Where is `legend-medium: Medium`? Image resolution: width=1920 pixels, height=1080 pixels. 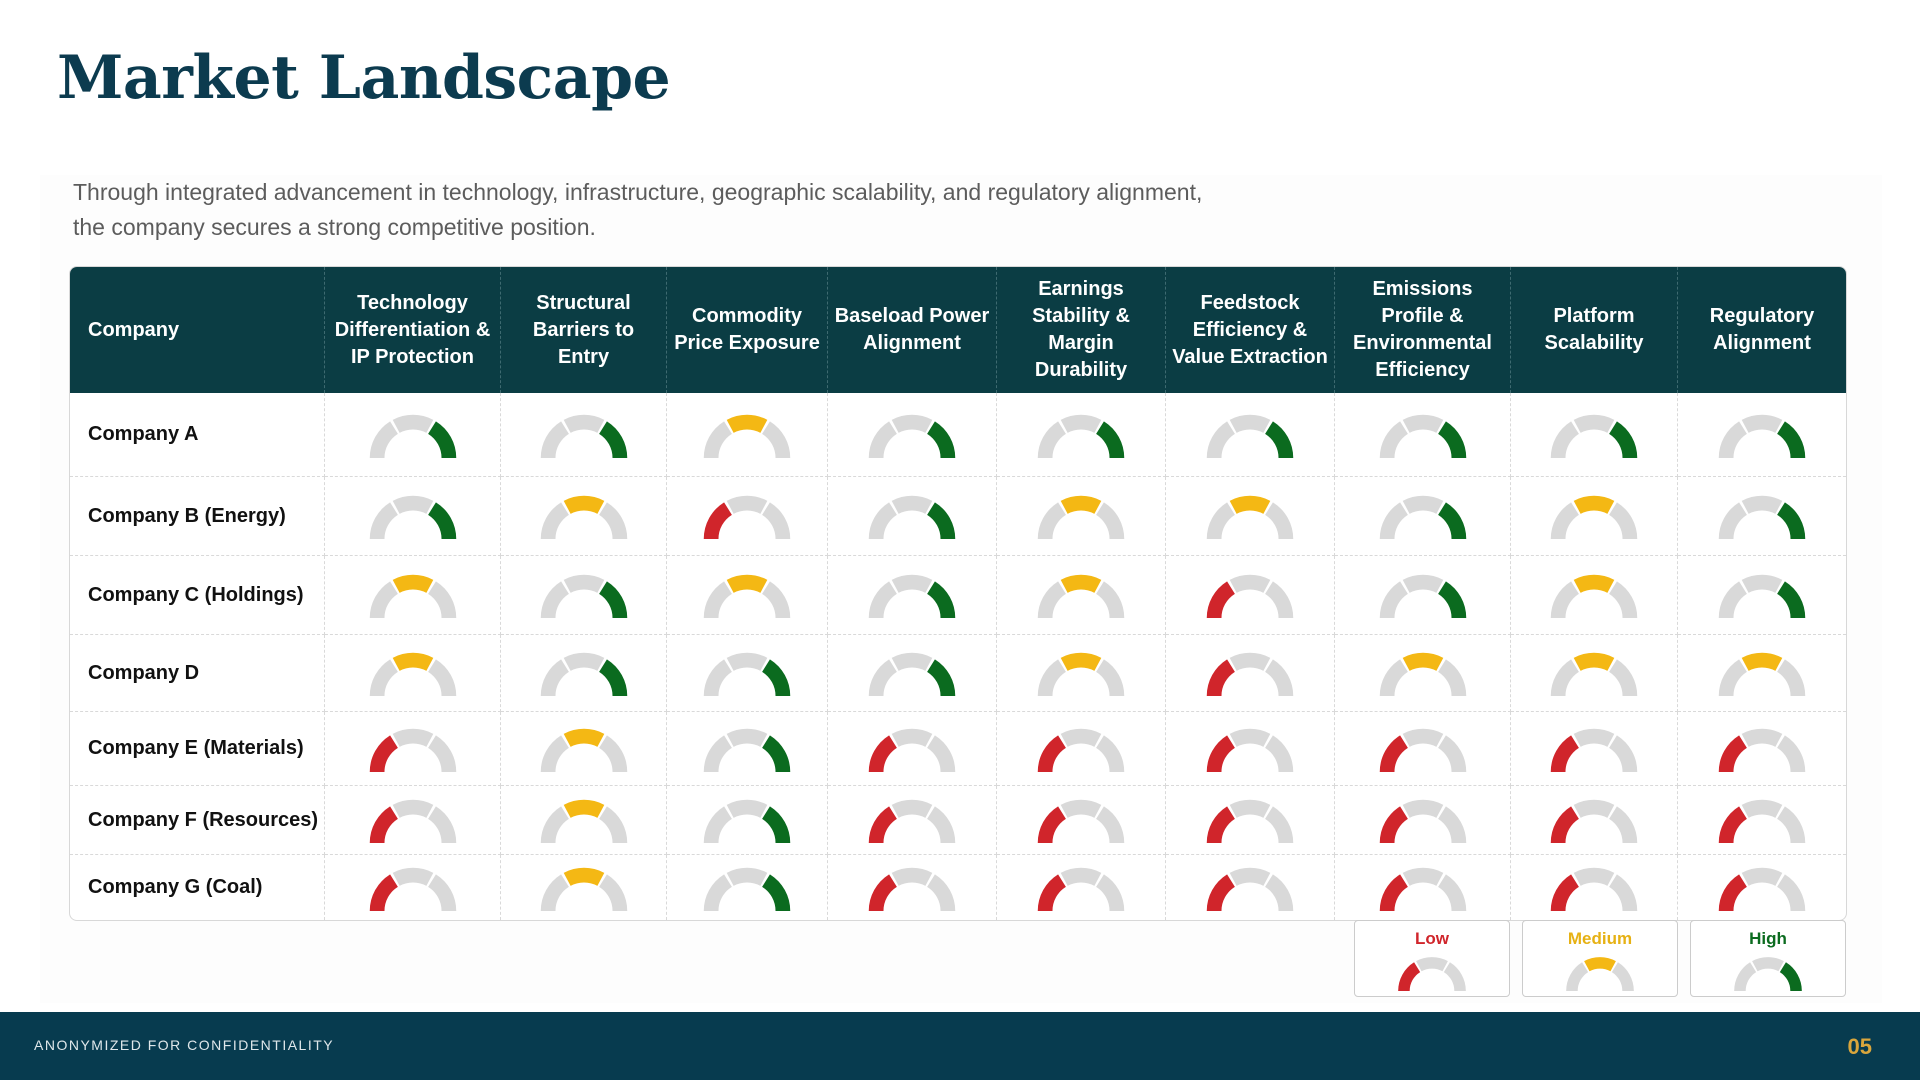 legend-medium: Medium is located at coordinates (1600, 958).